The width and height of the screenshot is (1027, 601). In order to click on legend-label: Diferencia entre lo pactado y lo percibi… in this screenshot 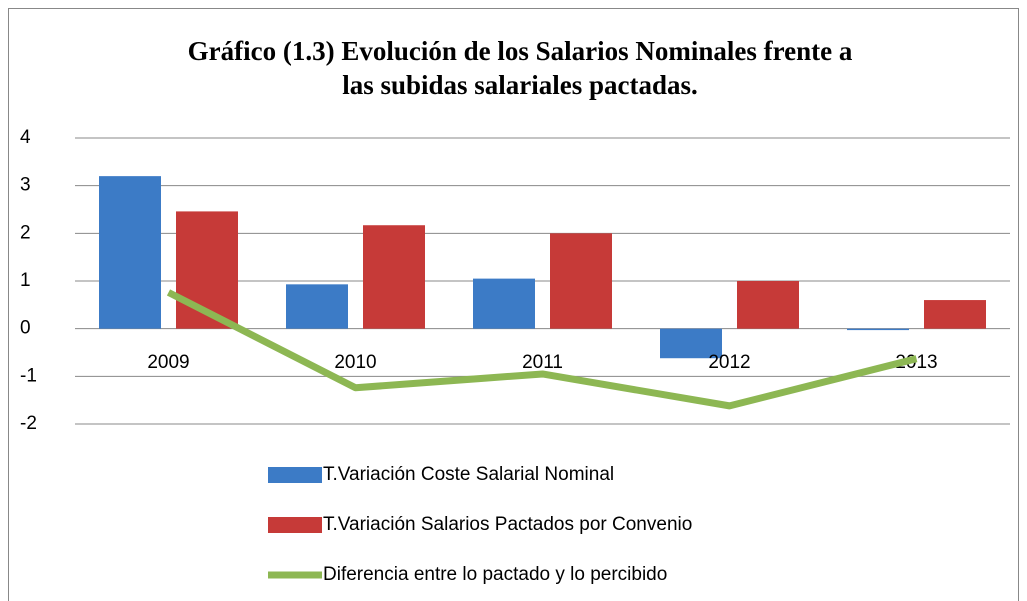, I will do `click(495, 574)`.